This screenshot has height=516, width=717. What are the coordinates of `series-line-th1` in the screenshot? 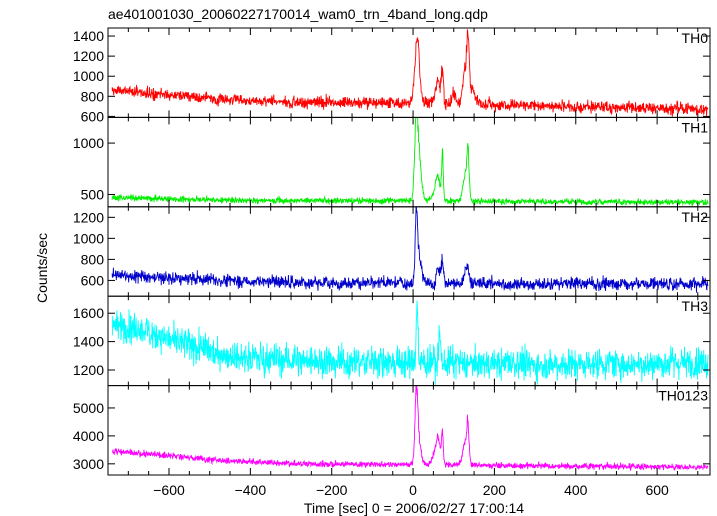 It's located at (410, 162).